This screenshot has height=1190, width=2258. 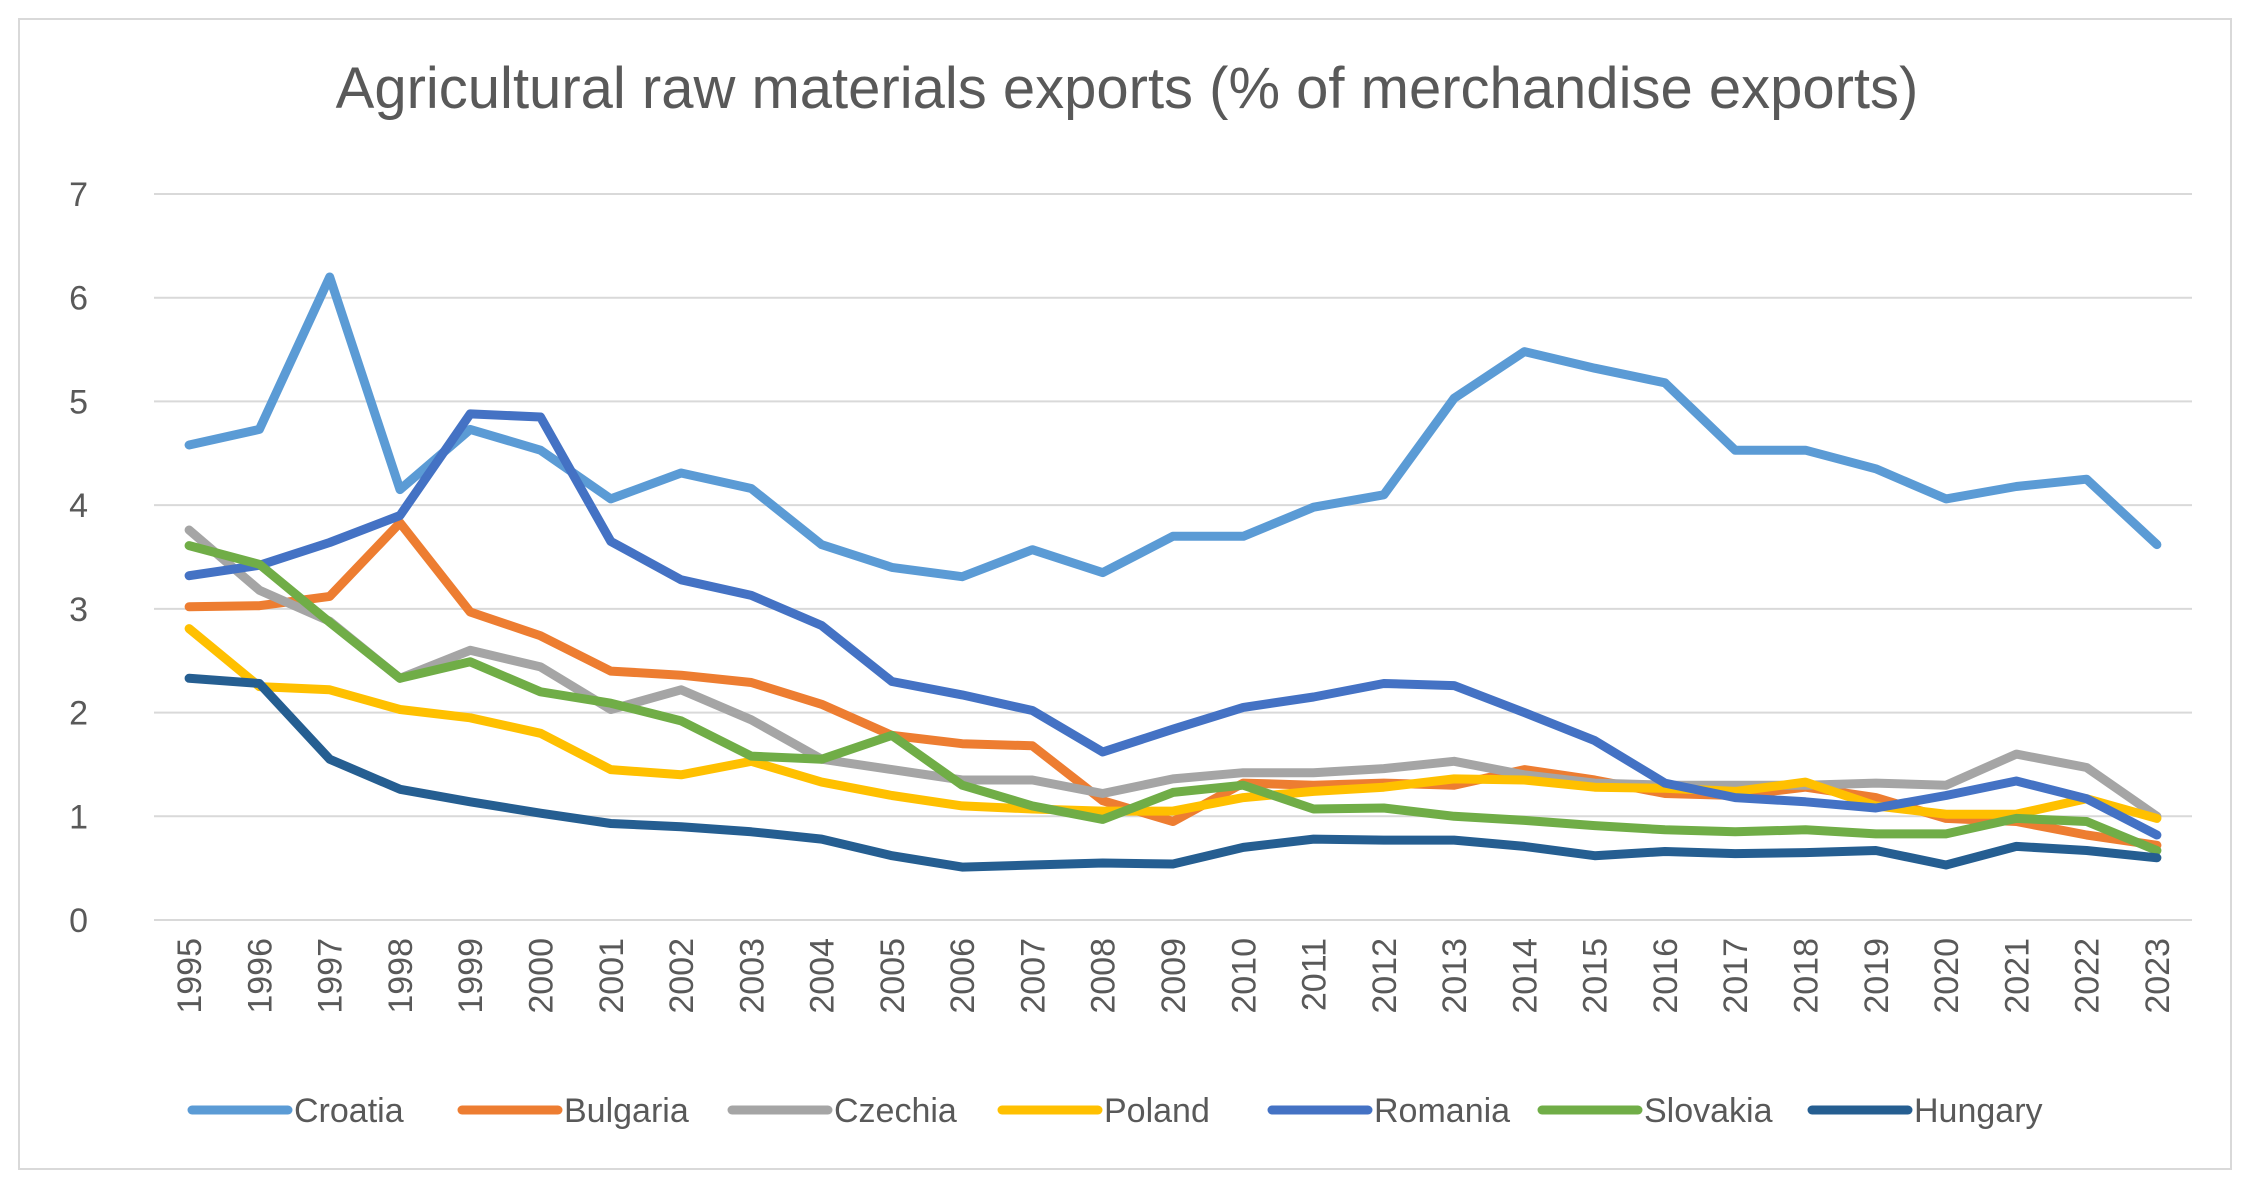 I want to click on x-tick-label: 2021, so click(x=2017, y=976).